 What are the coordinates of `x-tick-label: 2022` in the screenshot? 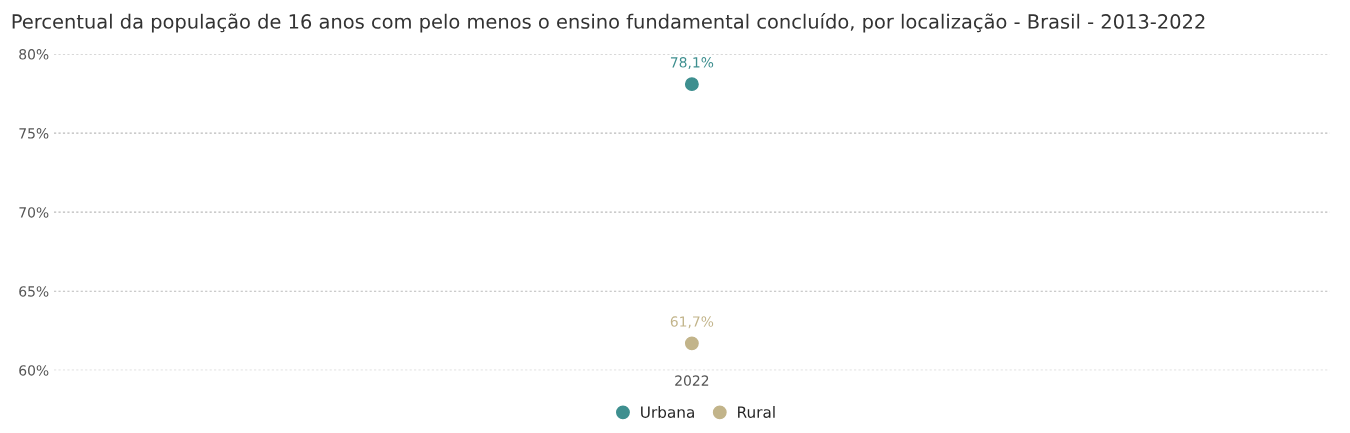 It's located at (692, 380).